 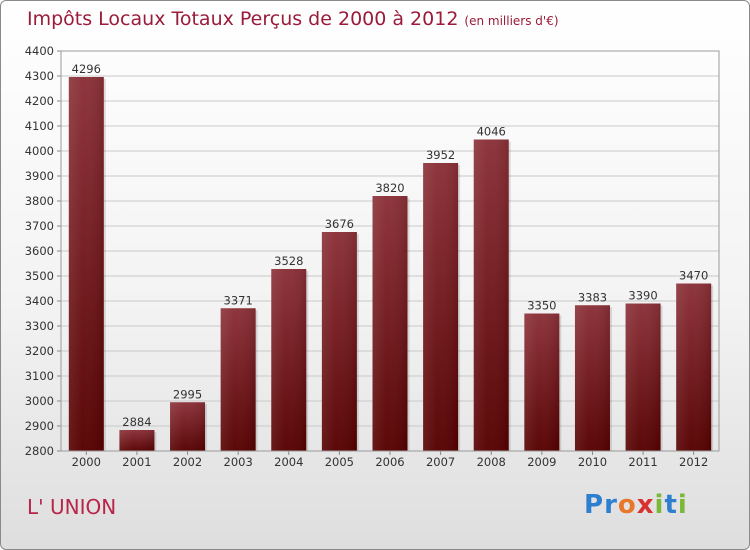 I want to click on data-label-2006: 3820, so click(x=389, y=188).